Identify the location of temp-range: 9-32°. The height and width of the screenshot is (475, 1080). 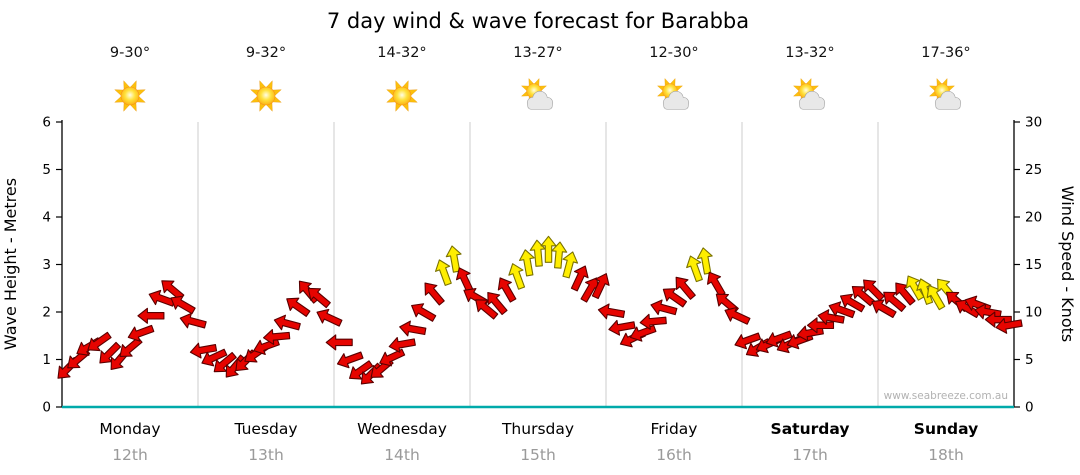
(266, 53).